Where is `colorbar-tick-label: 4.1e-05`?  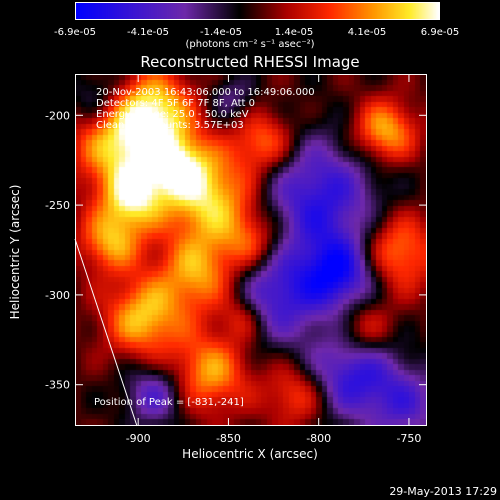 colorbar-tick-label: 4.1e-05 is located at coordinates (367, 32).